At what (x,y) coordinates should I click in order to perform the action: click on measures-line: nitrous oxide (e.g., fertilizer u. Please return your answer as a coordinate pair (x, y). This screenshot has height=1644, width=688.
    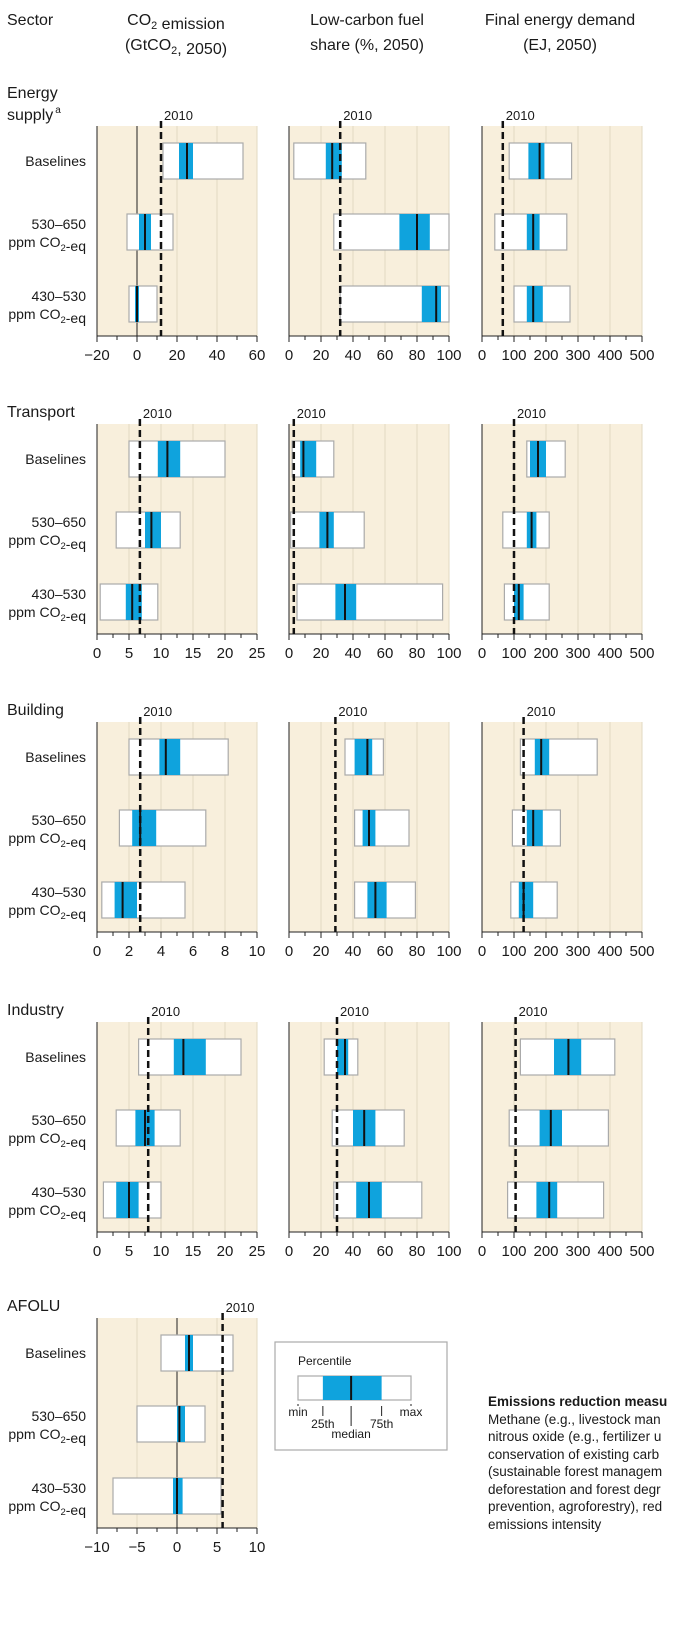
    Looking at the image, I should click on (588, 1437).